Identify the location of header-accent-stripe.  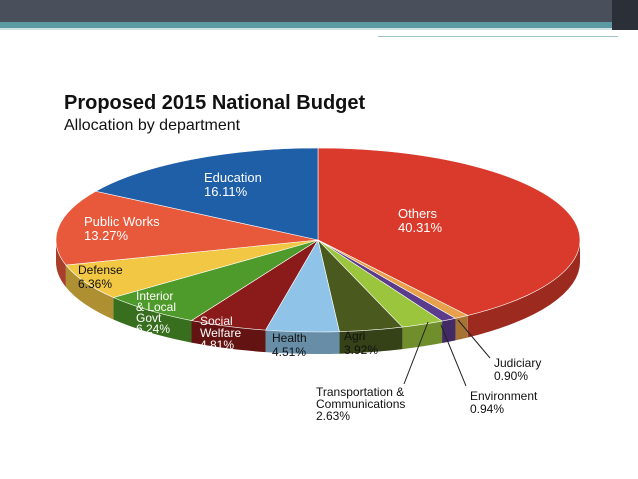
(319, 25).